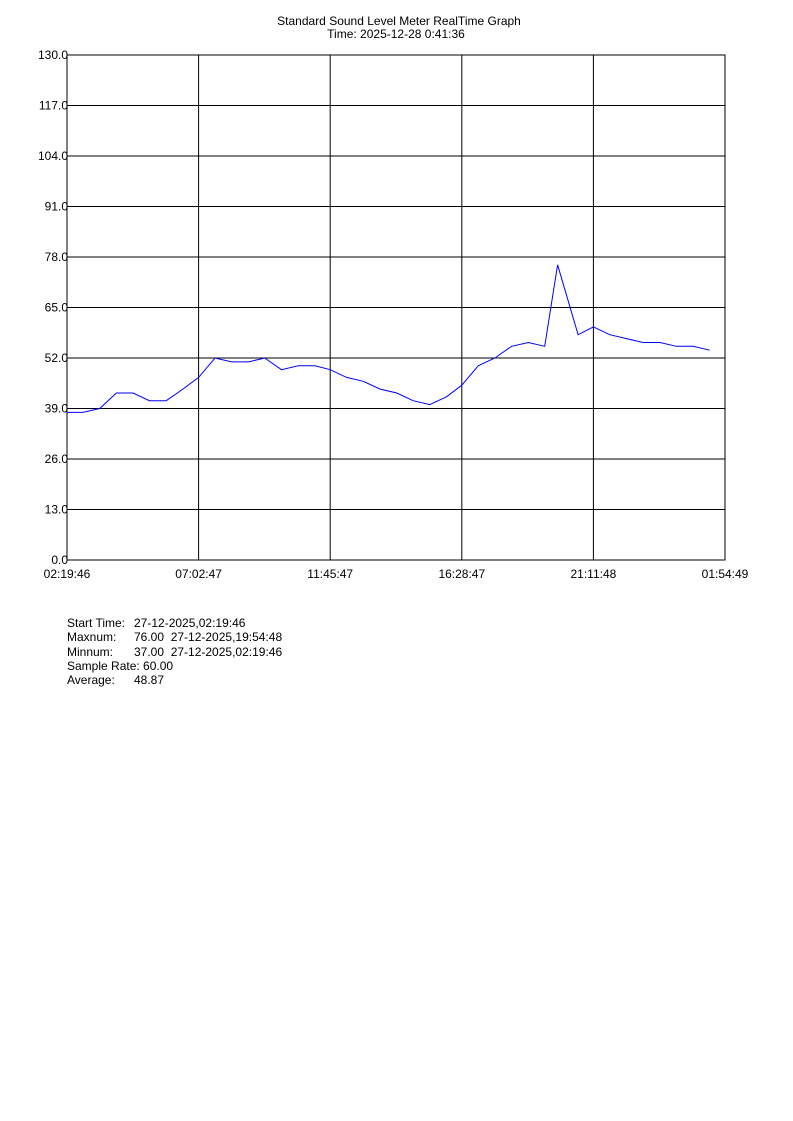  What do you see at coordinates (198, 574) in the screenshot?
I see `x-tick-label: 07:02:47` at bounding box center [198, 574].